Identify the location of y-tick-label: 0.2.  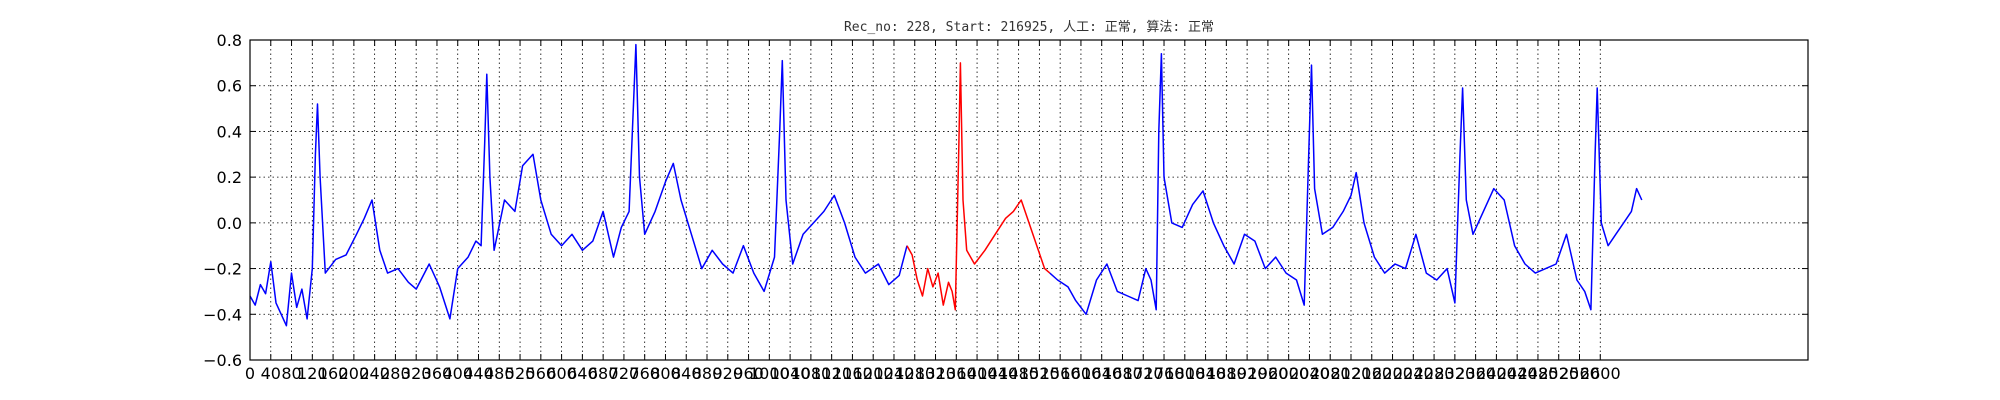
(229, 177).